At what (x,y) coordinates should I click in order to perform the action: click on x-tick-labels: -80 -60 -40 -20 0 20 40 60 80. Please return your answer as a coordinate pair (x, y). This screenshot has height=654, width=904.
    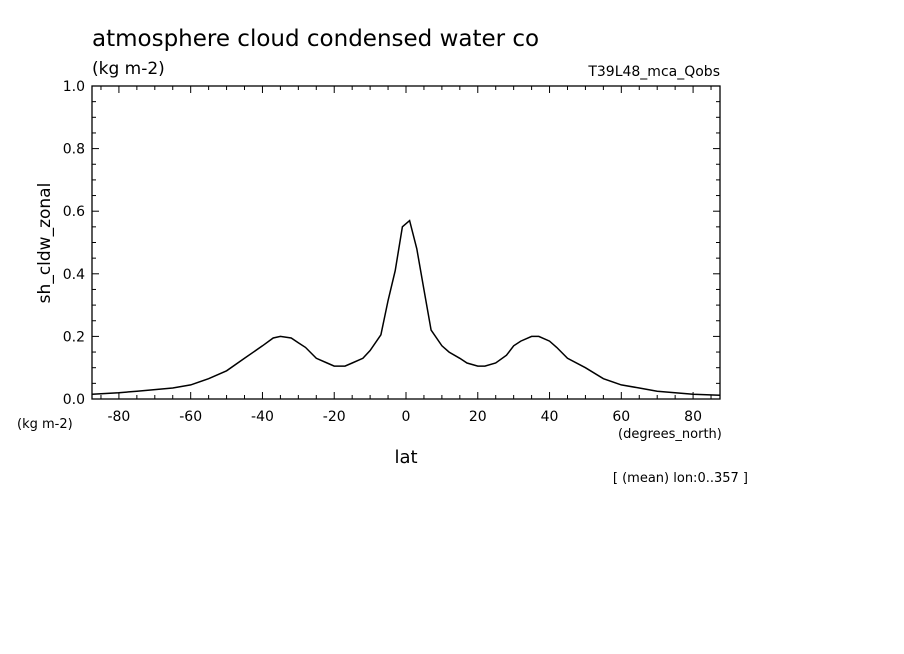
    Looking at the image, I should click on (404, 417).